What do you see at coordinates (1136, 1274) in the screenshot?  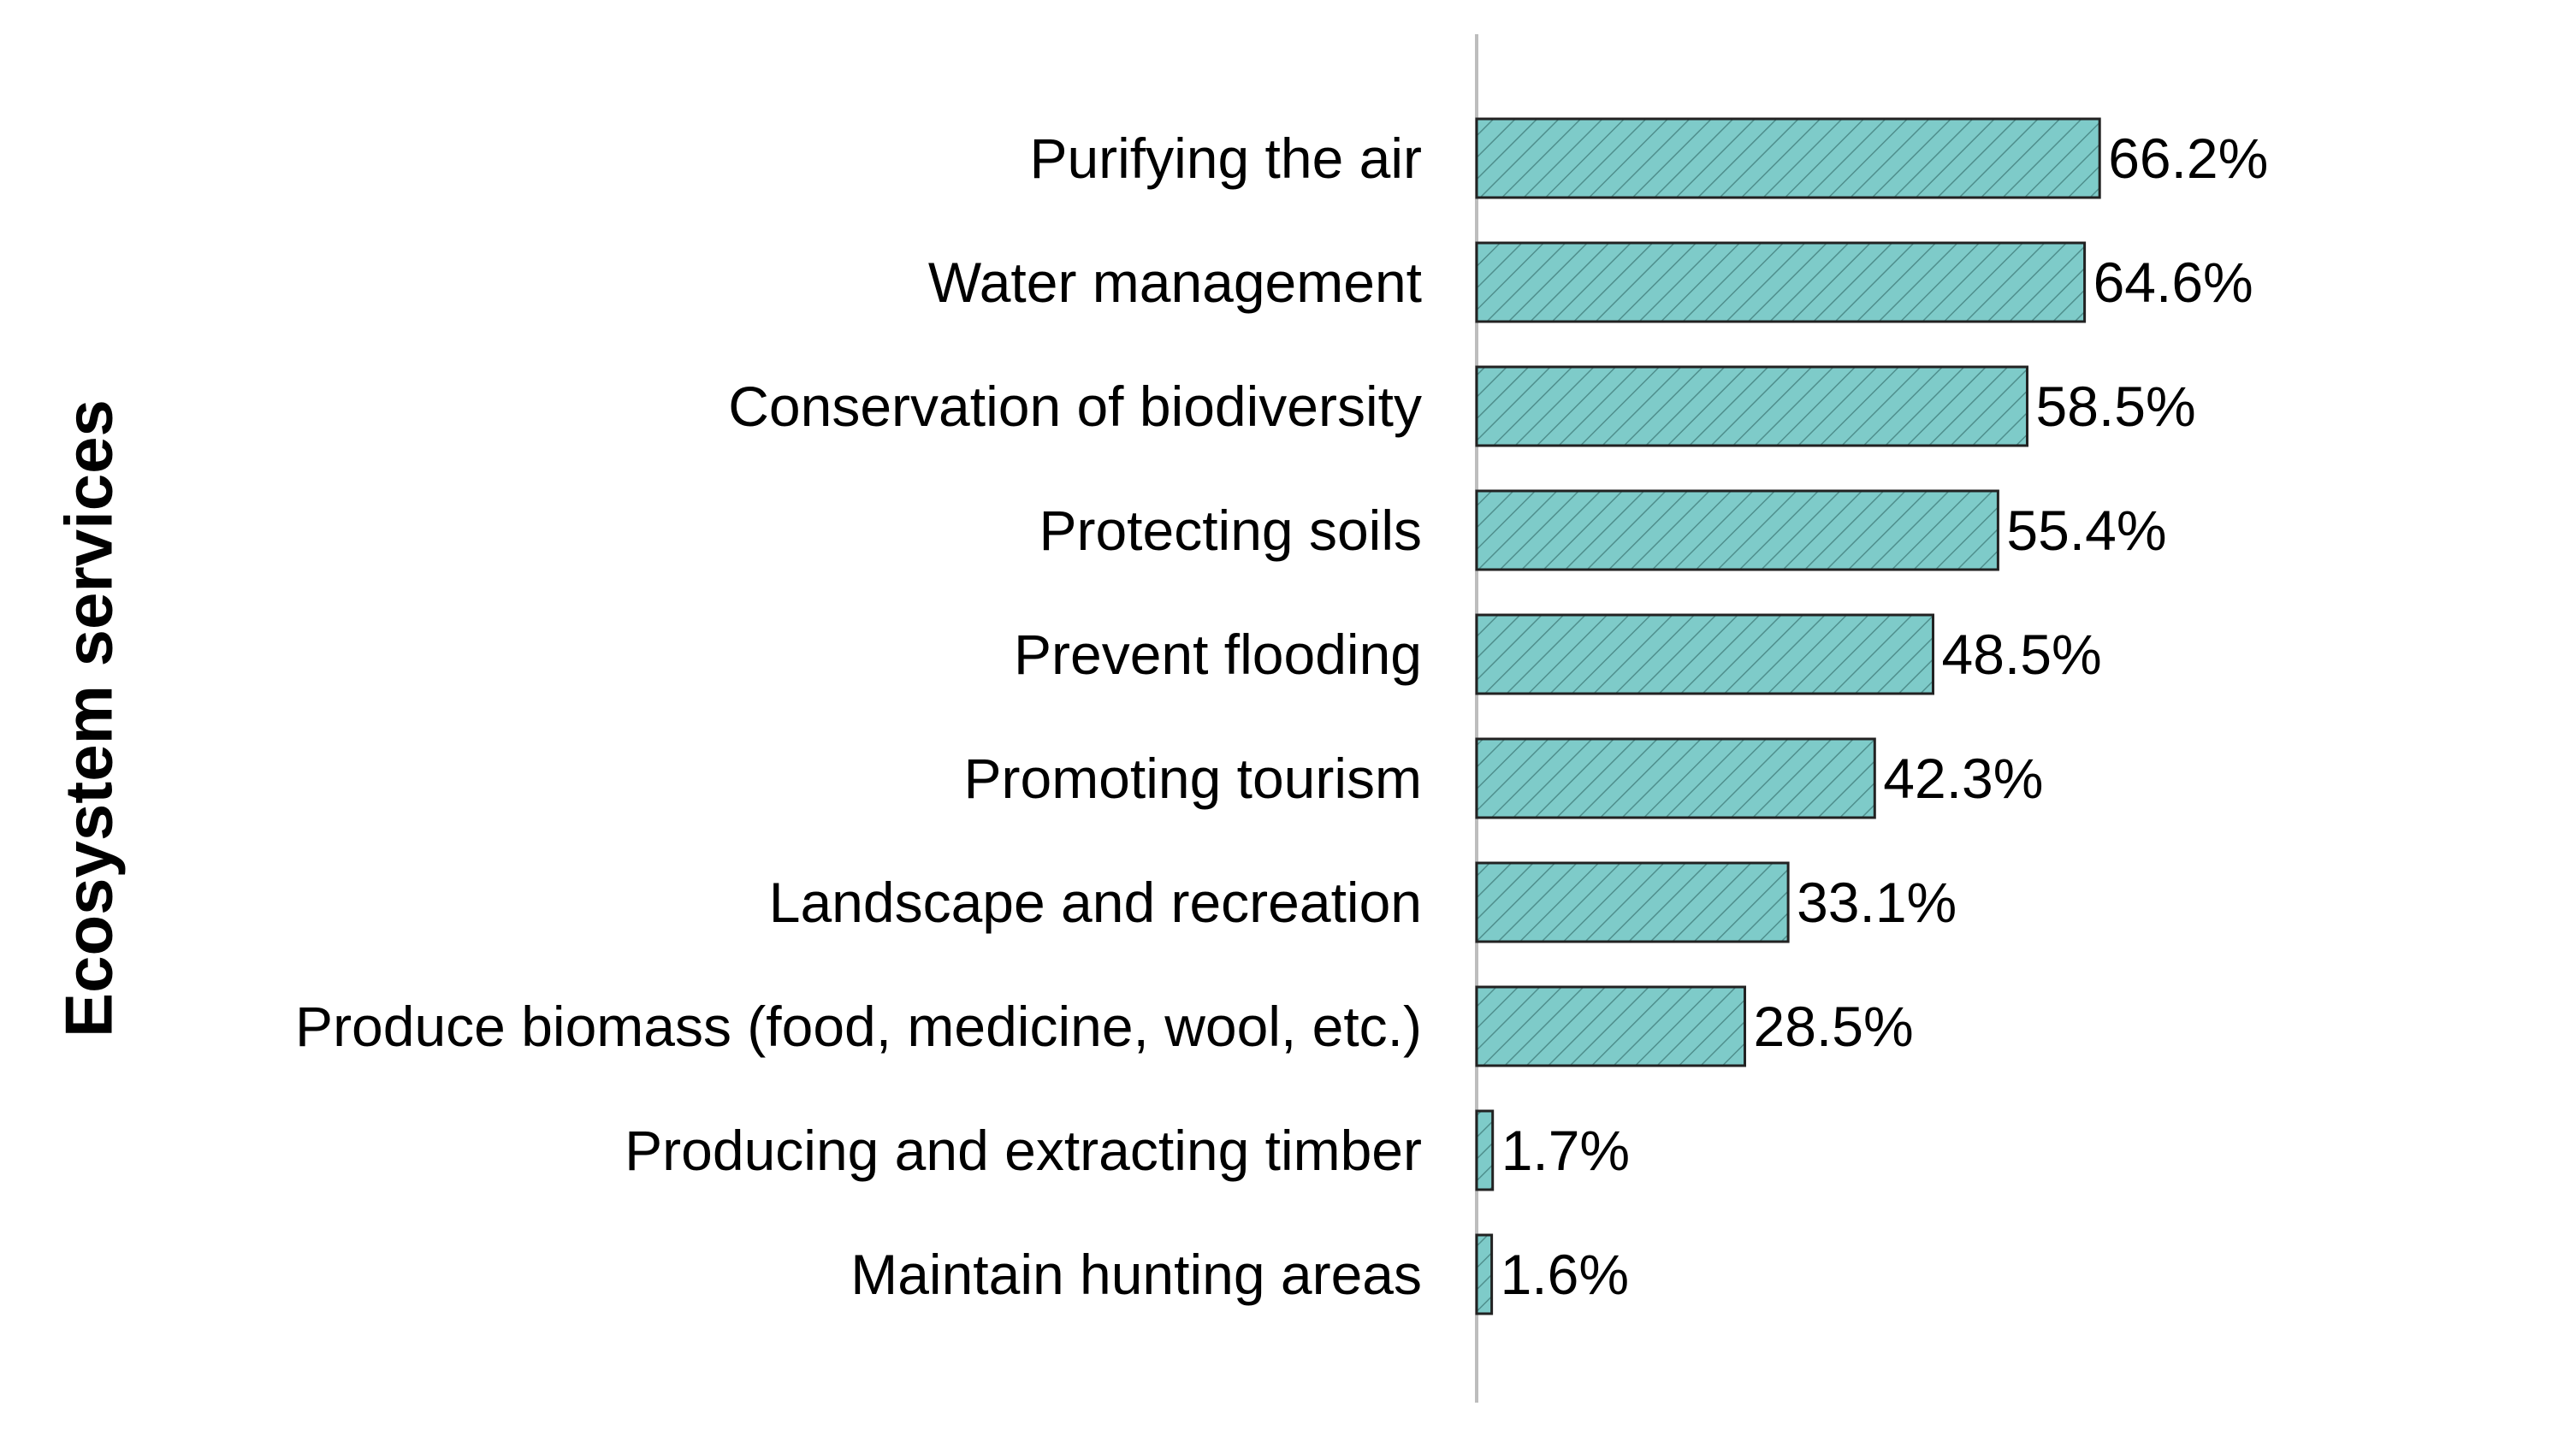 I see `category-label: Maintain hunting areas` at bounding box center [1136, 1274].